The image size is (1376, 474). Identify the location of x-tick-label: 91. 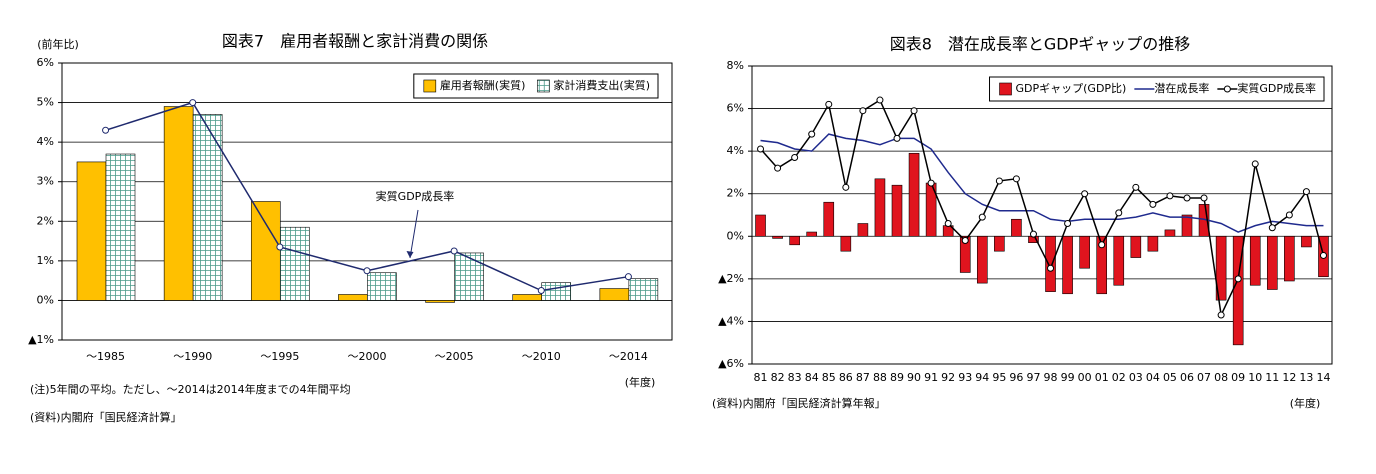
(931, 377).